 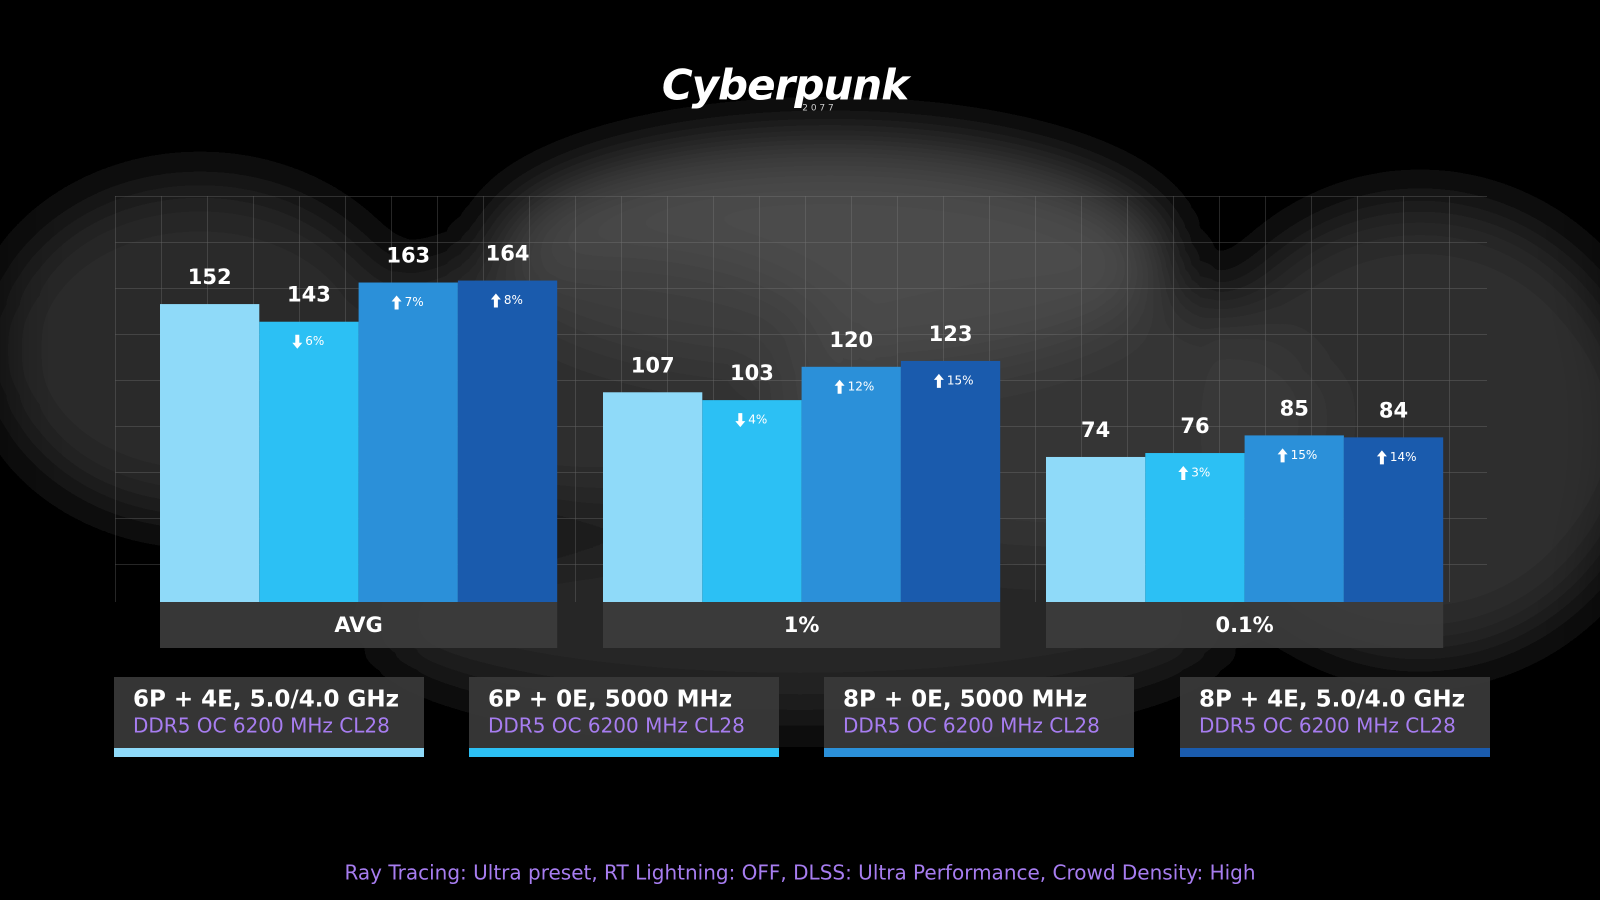 What do you see at coordinates (508, 254) in the screenshot?
I see `value-label: 164` at bounding box center [508, 254].